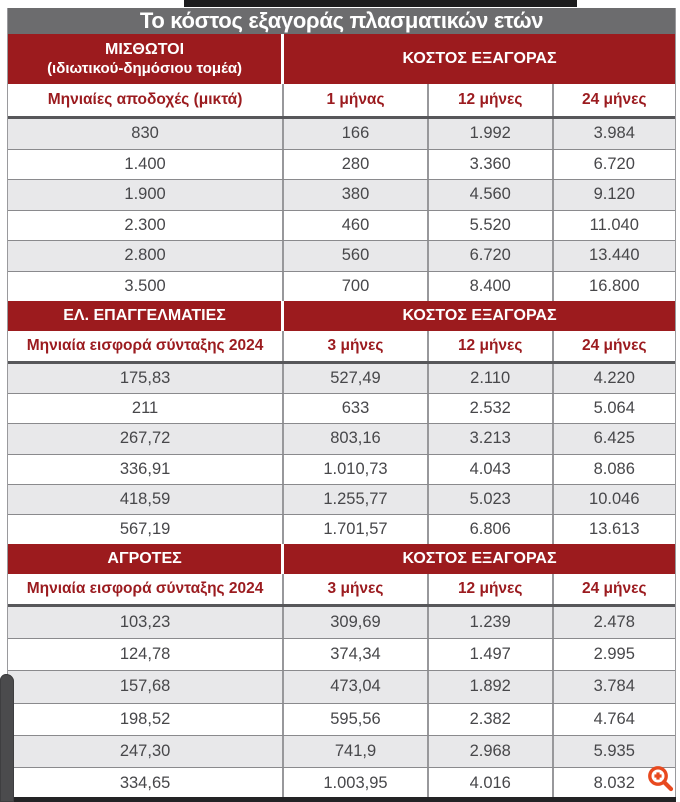  What do you see at coordinates (146, 589) in the screenshot?
I see `column-header: Μηνιαία εισφορά σύνταξης 2024` at bounding box center [146, 589].